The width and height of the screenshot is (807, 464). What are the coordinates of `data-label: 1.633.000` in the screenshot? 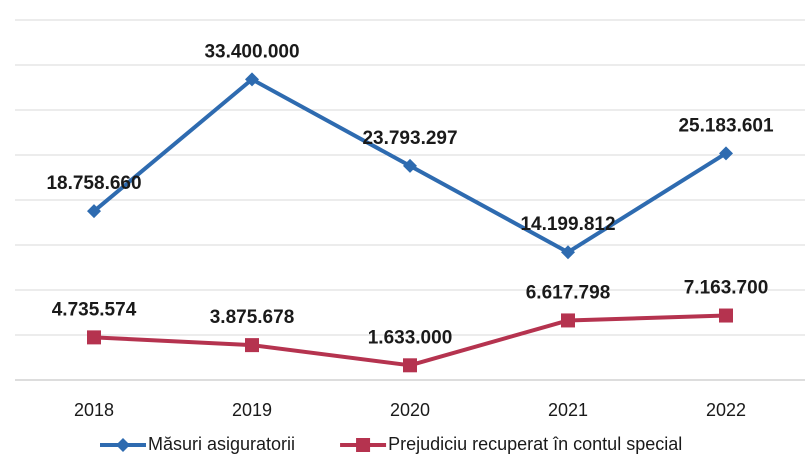 It's located at (410, 337).